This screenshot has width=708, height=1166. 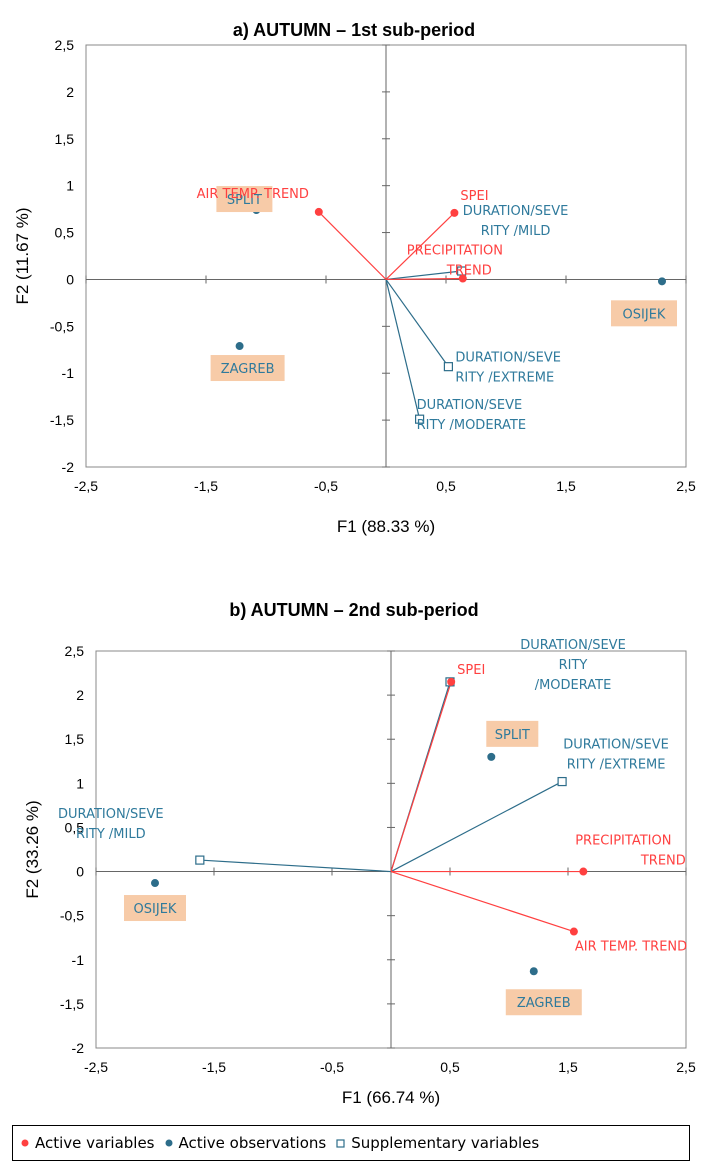 I want to click on chart-a-observation-label: ZAGREB, so click(x=248, y=369).